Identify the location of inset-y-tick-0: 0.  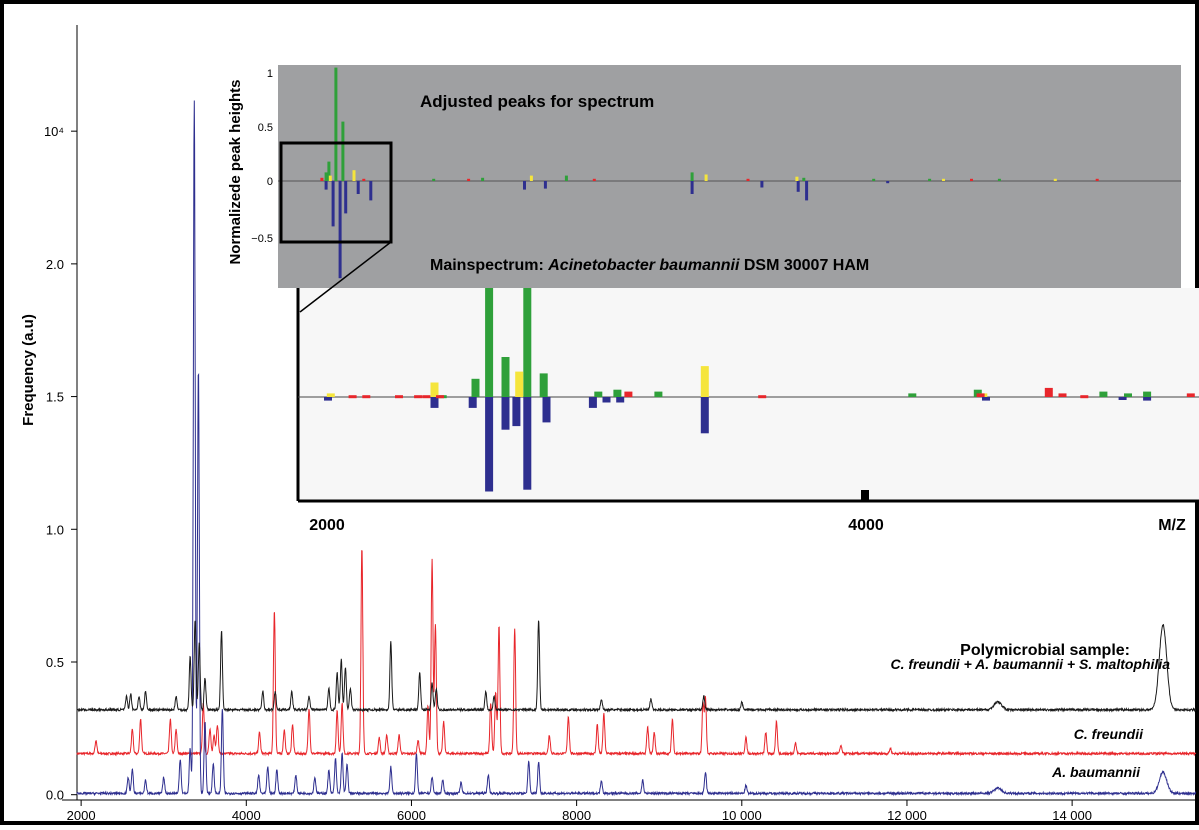
(270, 182).